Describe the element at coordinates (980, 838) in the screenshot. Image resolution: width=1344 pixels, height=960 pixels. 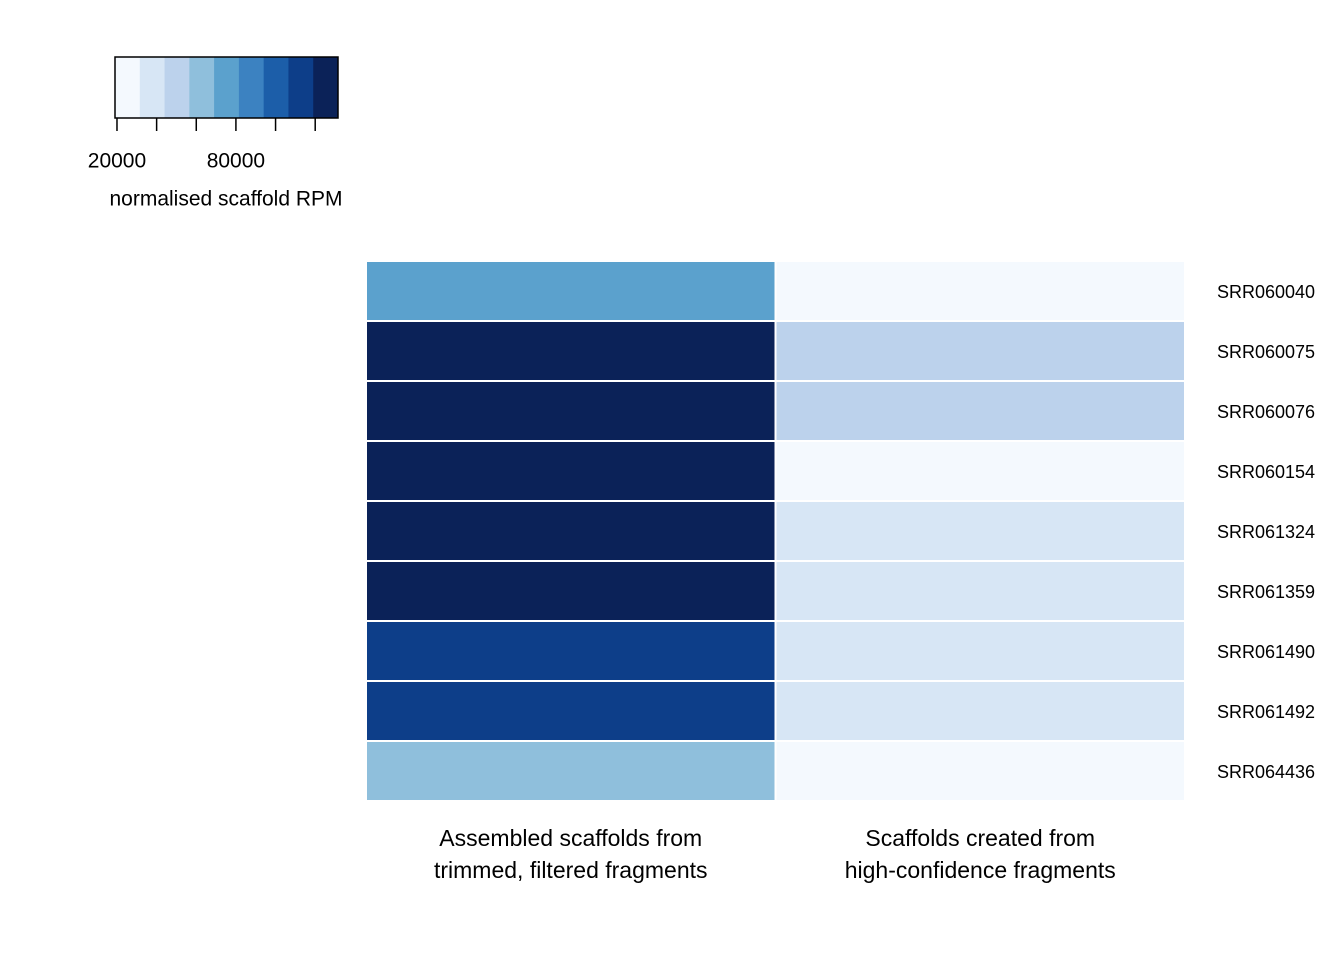
I see `column-label-line: Scaffolds created from` at that location.